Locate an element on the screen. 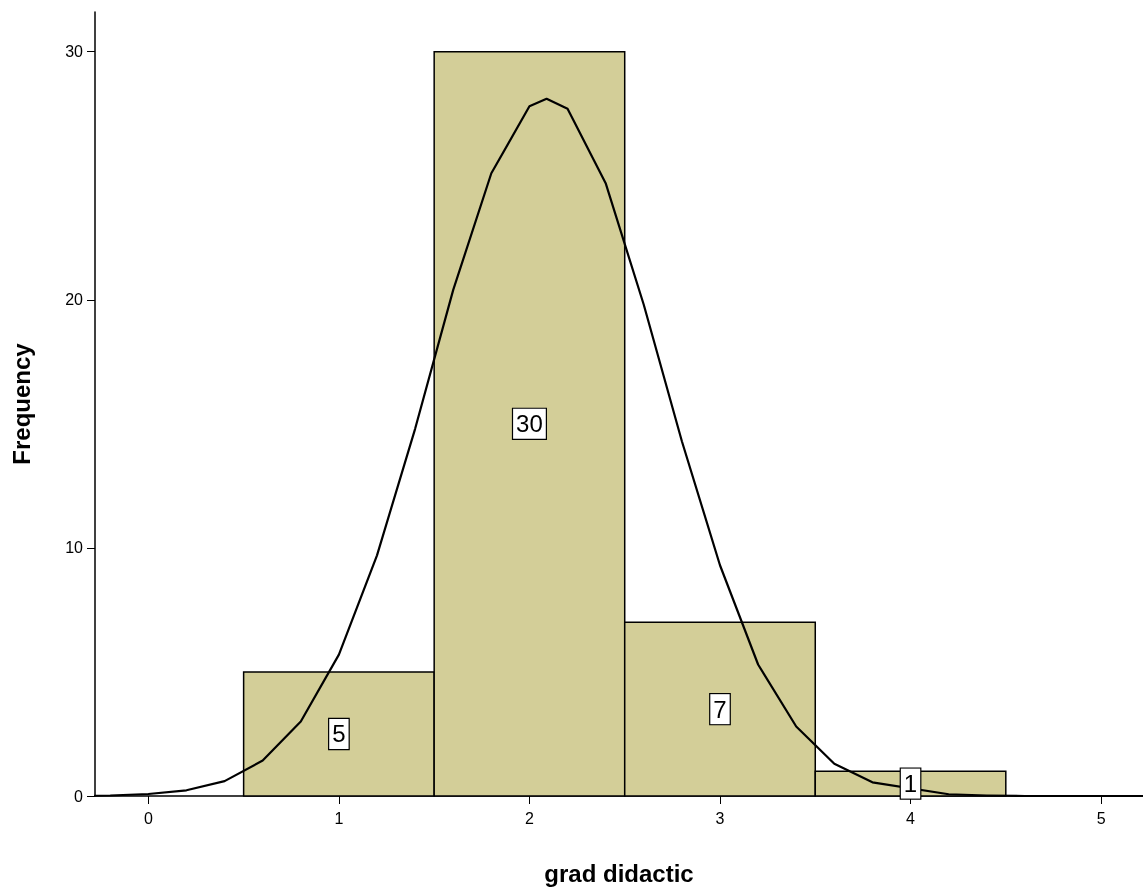 The image size is (1143, 890). x-tick-label: 0 is located at coordinates (148, 818).